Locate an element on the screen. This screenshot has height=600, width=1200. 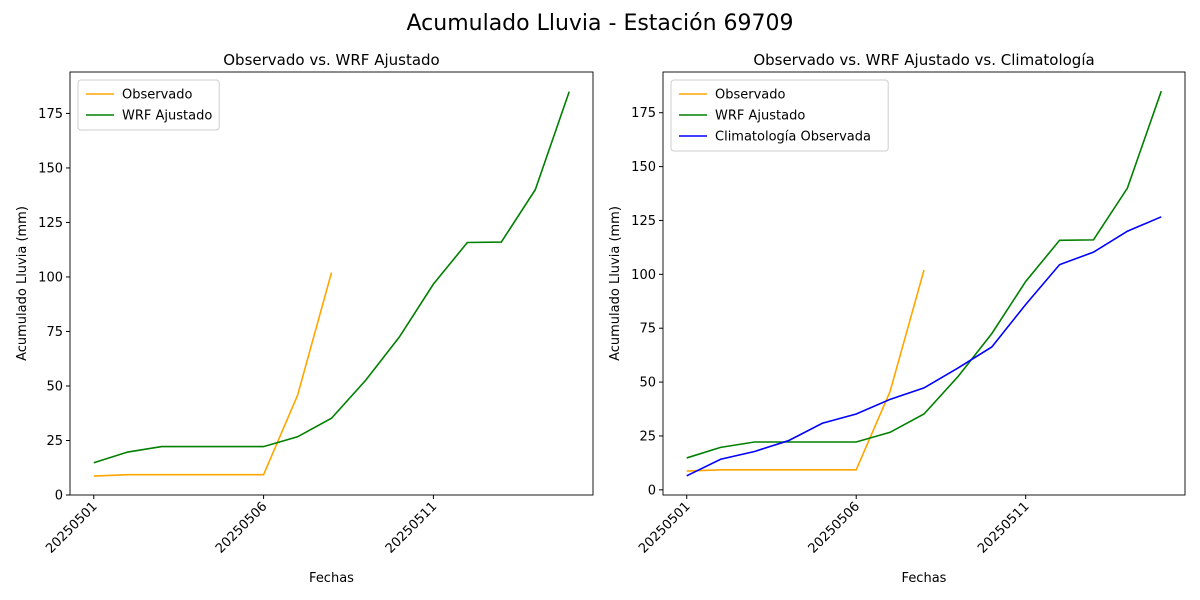
axes-title: Observado vs. WRF Ajustado is located at coordinates (331, 60).